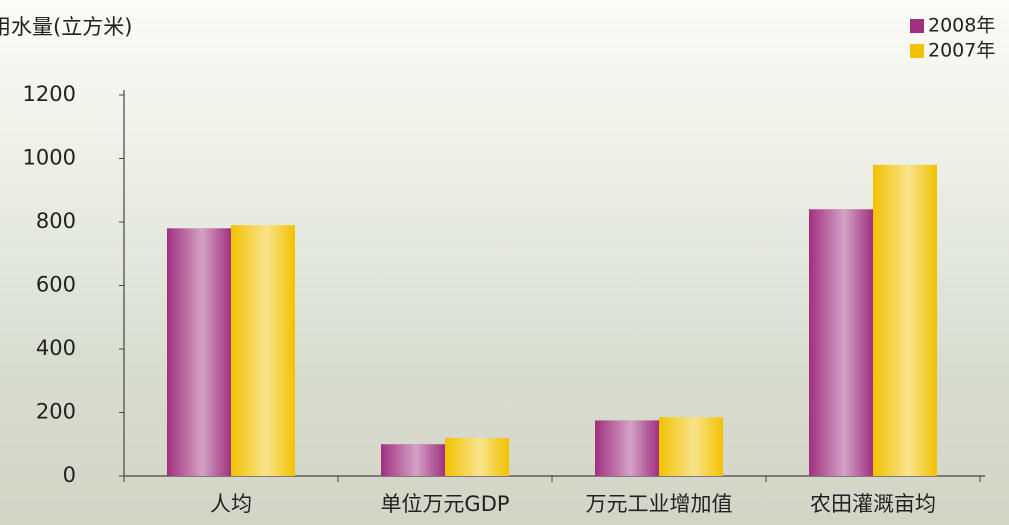  I want to click on x-tick-label: 单位万元GDP, so click(444, 504).